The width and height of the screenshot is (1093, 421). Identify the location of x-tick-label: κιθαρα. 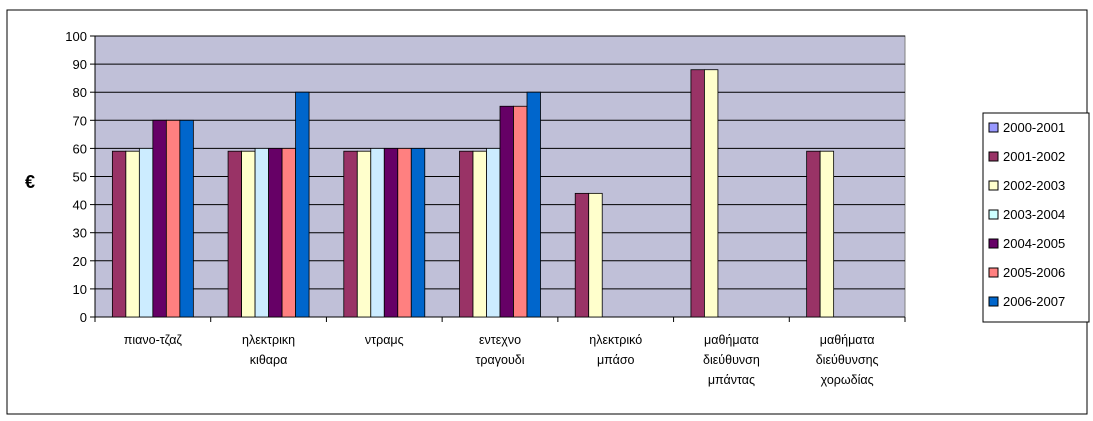
(269, 360).